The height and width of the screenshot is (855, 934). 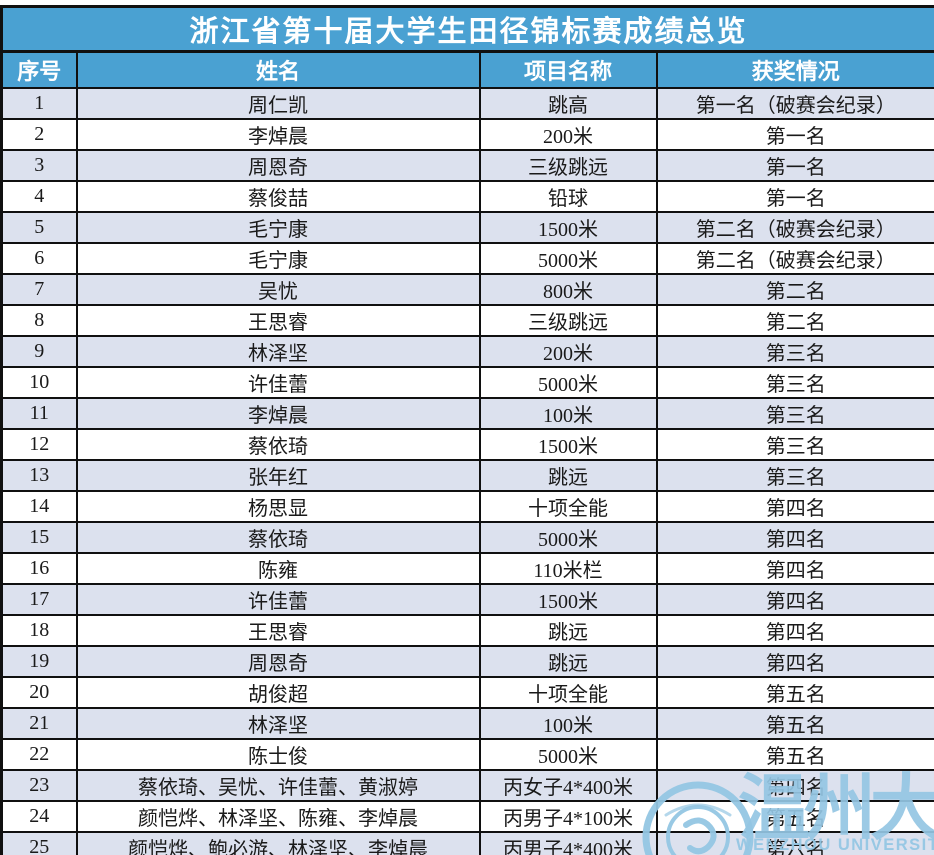 I want to click on cell-no: 8, so click(x=39, y=320).